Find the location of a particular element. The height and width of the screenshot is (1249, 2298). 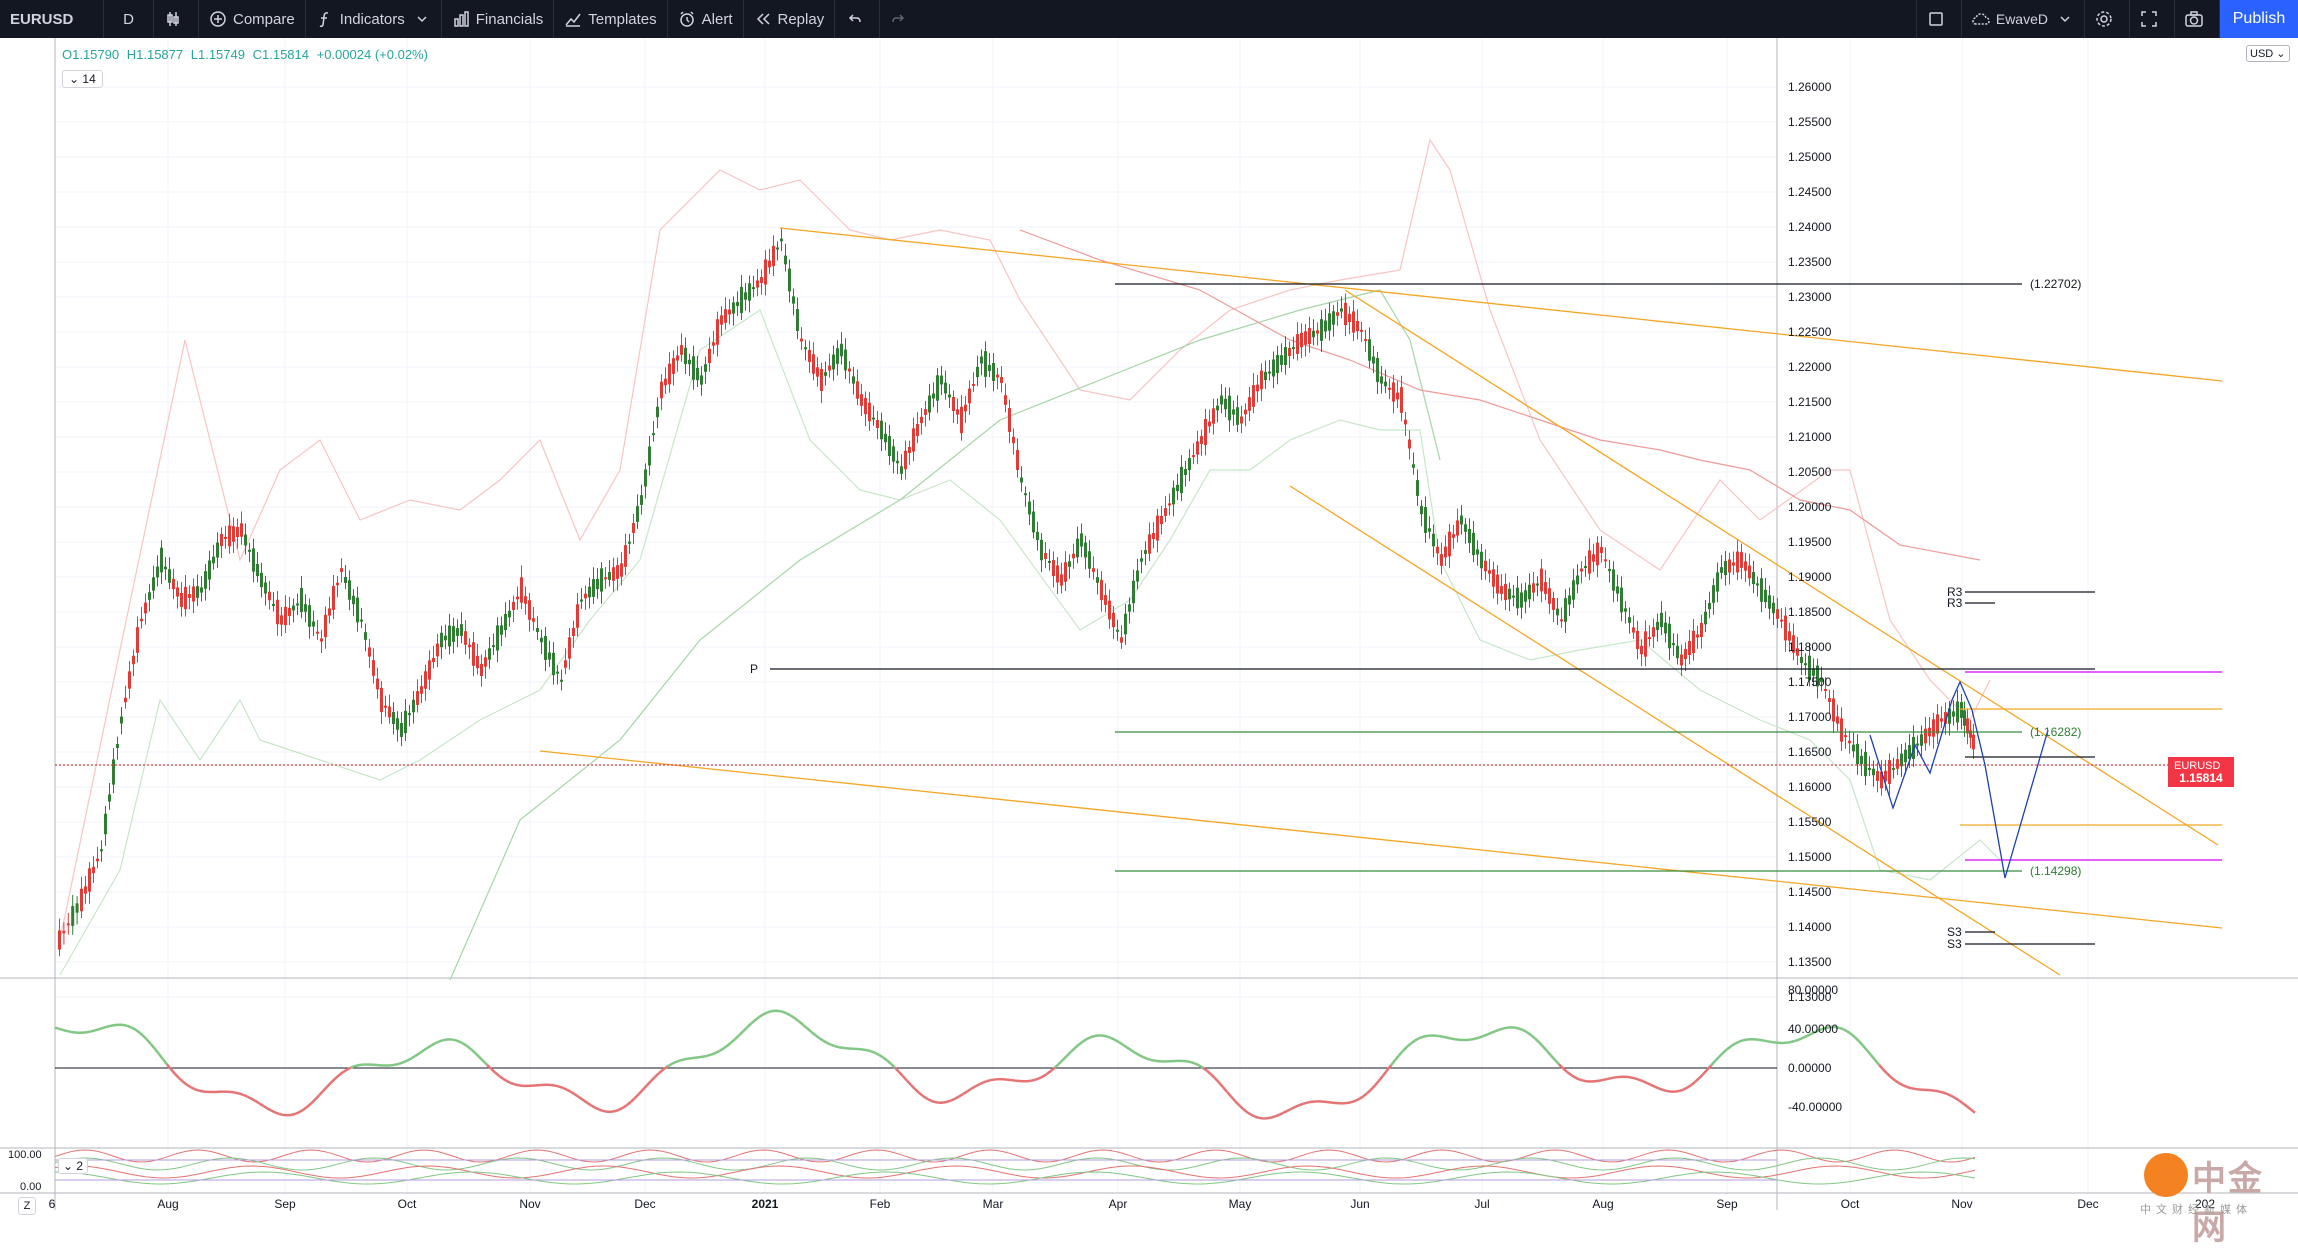

zoom-toggle: Z is located at coordinates (27, 1206).